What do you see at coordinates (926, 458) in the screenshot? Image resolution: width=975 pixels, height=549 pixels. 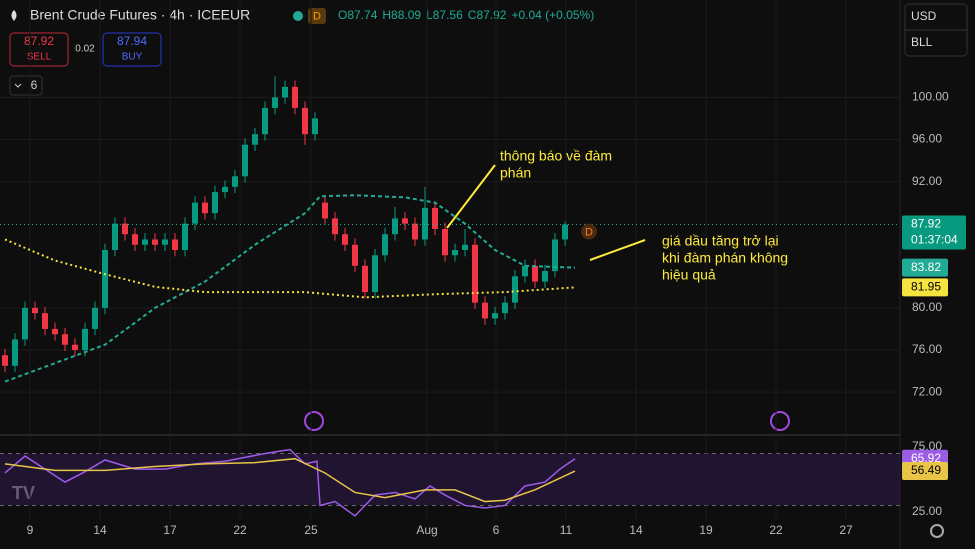 I see `price-label: 65.92` at bounding box center [926, 458].